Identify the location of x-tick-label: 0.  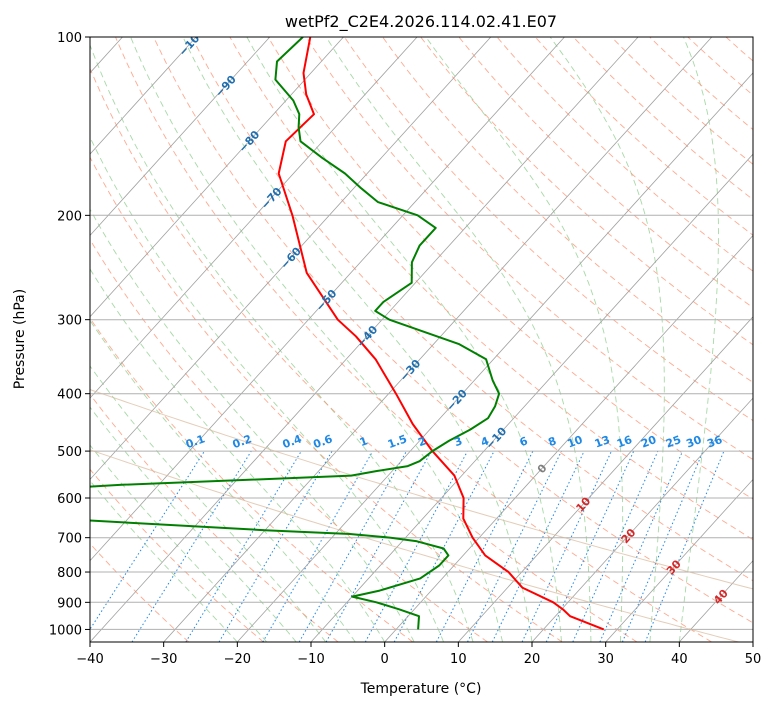
(385, 659).